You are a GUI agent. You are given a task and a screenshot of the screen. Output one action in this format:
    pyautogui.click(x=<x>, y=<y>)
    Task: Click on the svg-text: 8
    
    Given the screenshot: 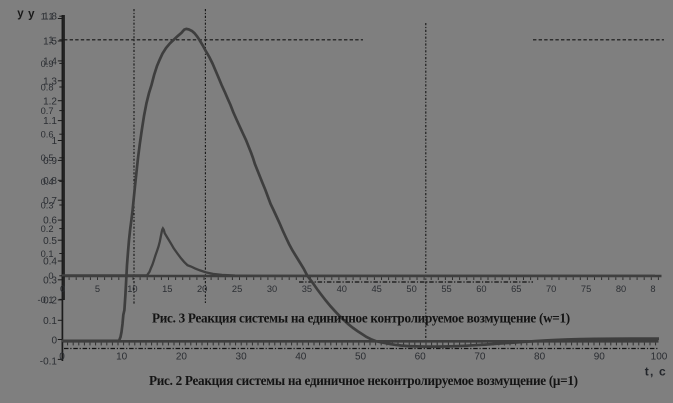 What is the action you would take?
    pyautogui.click(x=652, y=289)
    